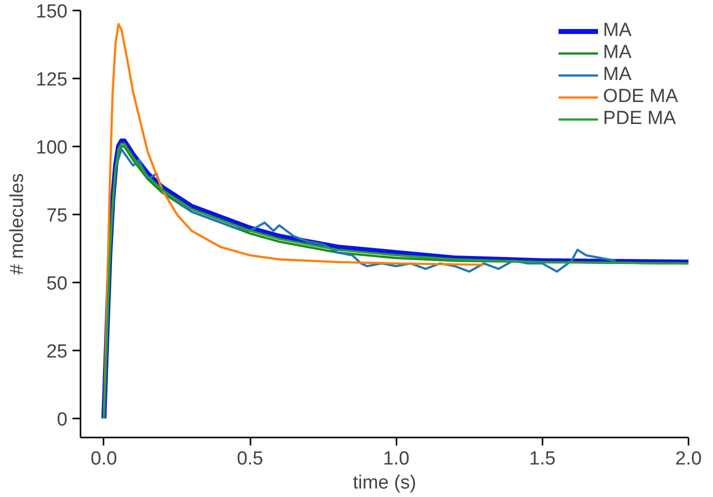 This screenshot has height=497, width=713. I want to click on x-tick-label: 1.0, so click(396, 459).